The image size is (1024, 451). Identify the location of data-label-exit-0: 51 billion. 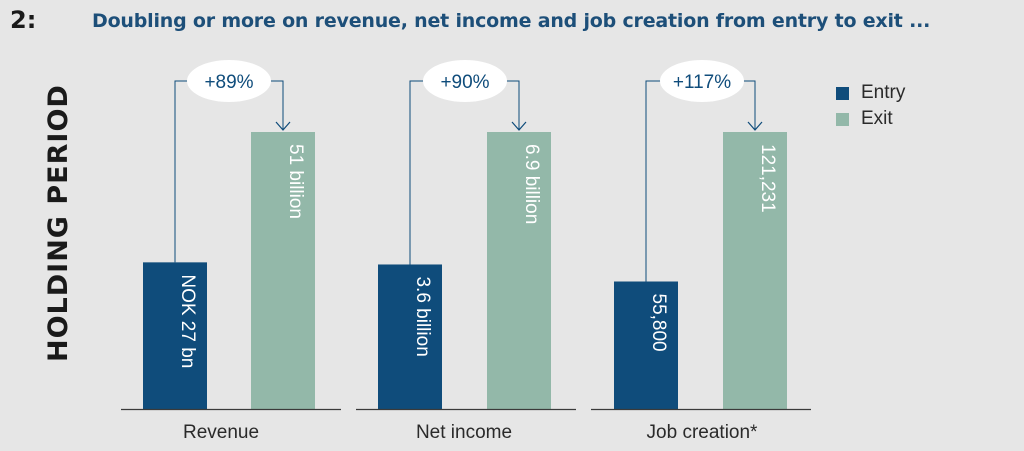
(295, 181).